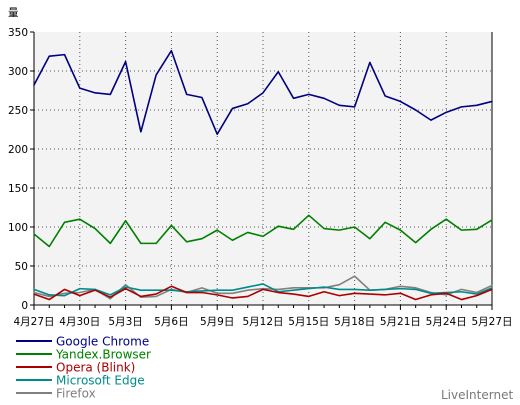 This screenshot has width=520, height=405. Describe the element at coordinates (263, 290) in the screenshot. I see `series-line-microsoft-edge` at that location.